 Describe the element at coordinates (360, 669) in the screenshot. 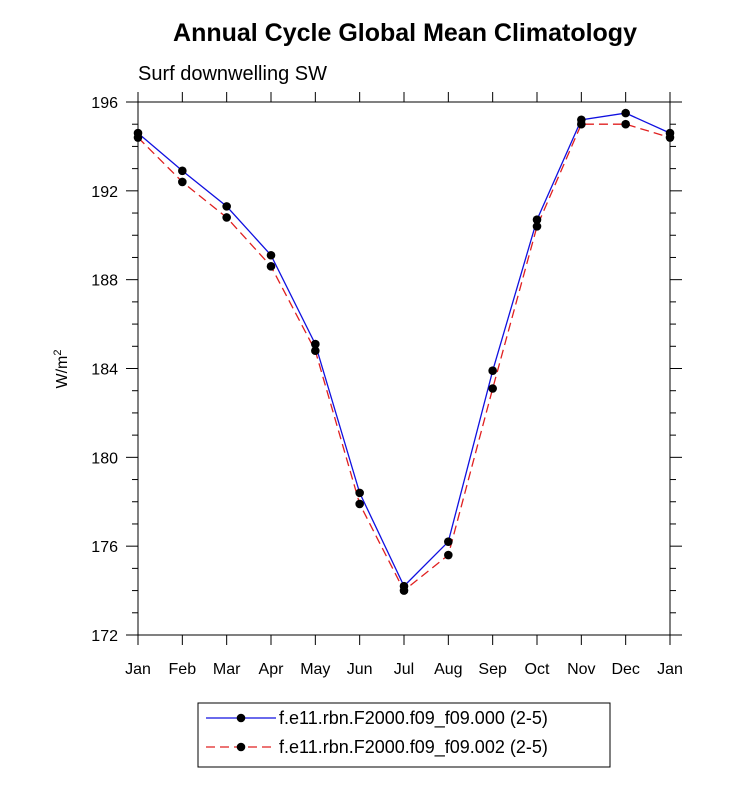

I see `x-tick-label: Jun` at that location.